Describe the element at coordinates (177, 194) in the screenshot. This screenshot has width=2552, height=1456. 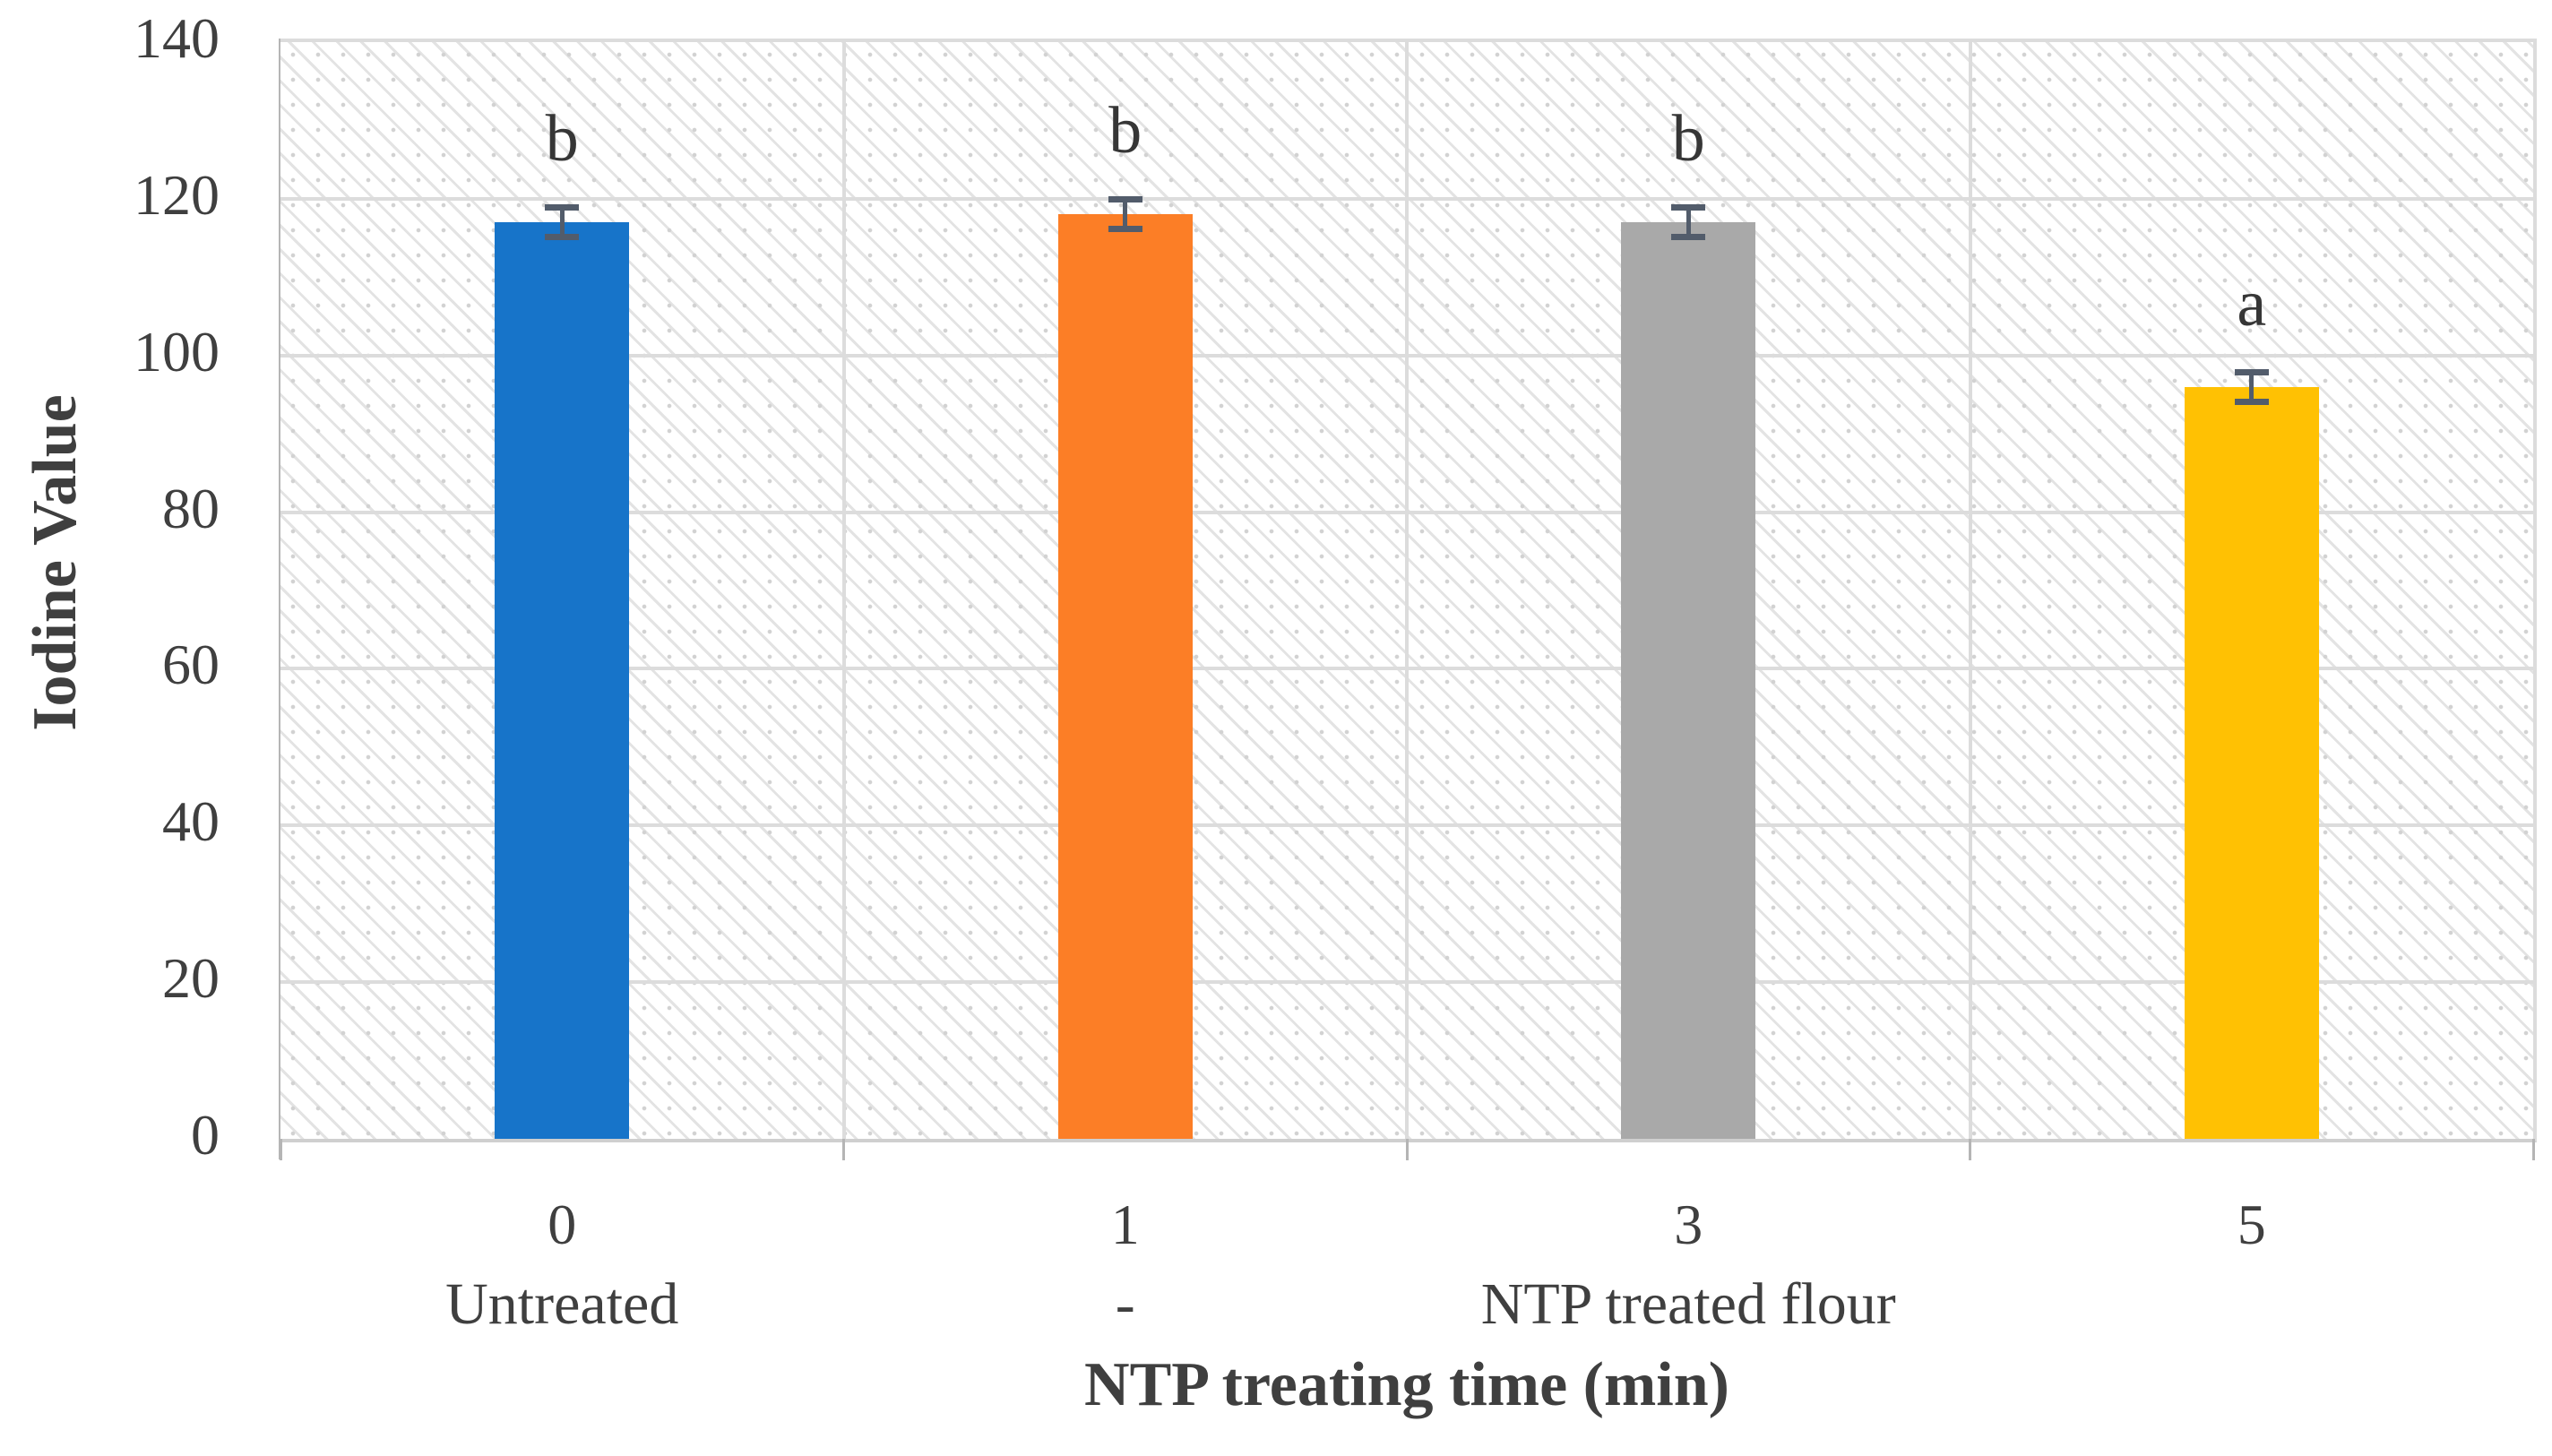
I see `y-tick-label: 120` at that location.